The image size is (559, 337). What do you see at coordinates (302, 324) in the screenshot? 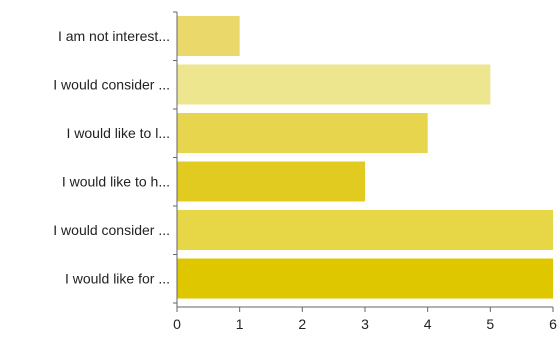
I see `x-tick-label: 2` at bounding box center [302, 324].